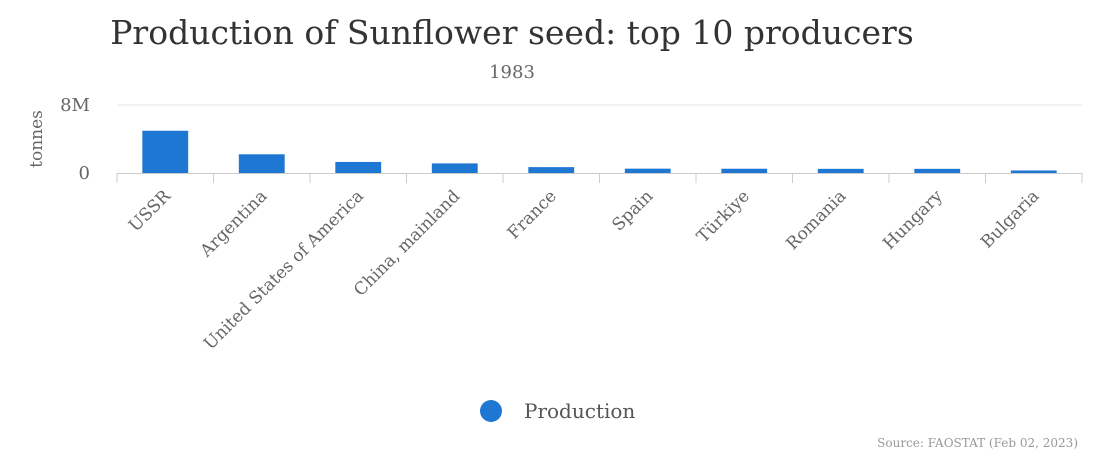 The width and height of the screenshot is (1100, 458). What do you see at coordinates (75, 139) in the screenshot?
I see `y-axis-ticks: 0 8M` at bounding box center [75, 139].